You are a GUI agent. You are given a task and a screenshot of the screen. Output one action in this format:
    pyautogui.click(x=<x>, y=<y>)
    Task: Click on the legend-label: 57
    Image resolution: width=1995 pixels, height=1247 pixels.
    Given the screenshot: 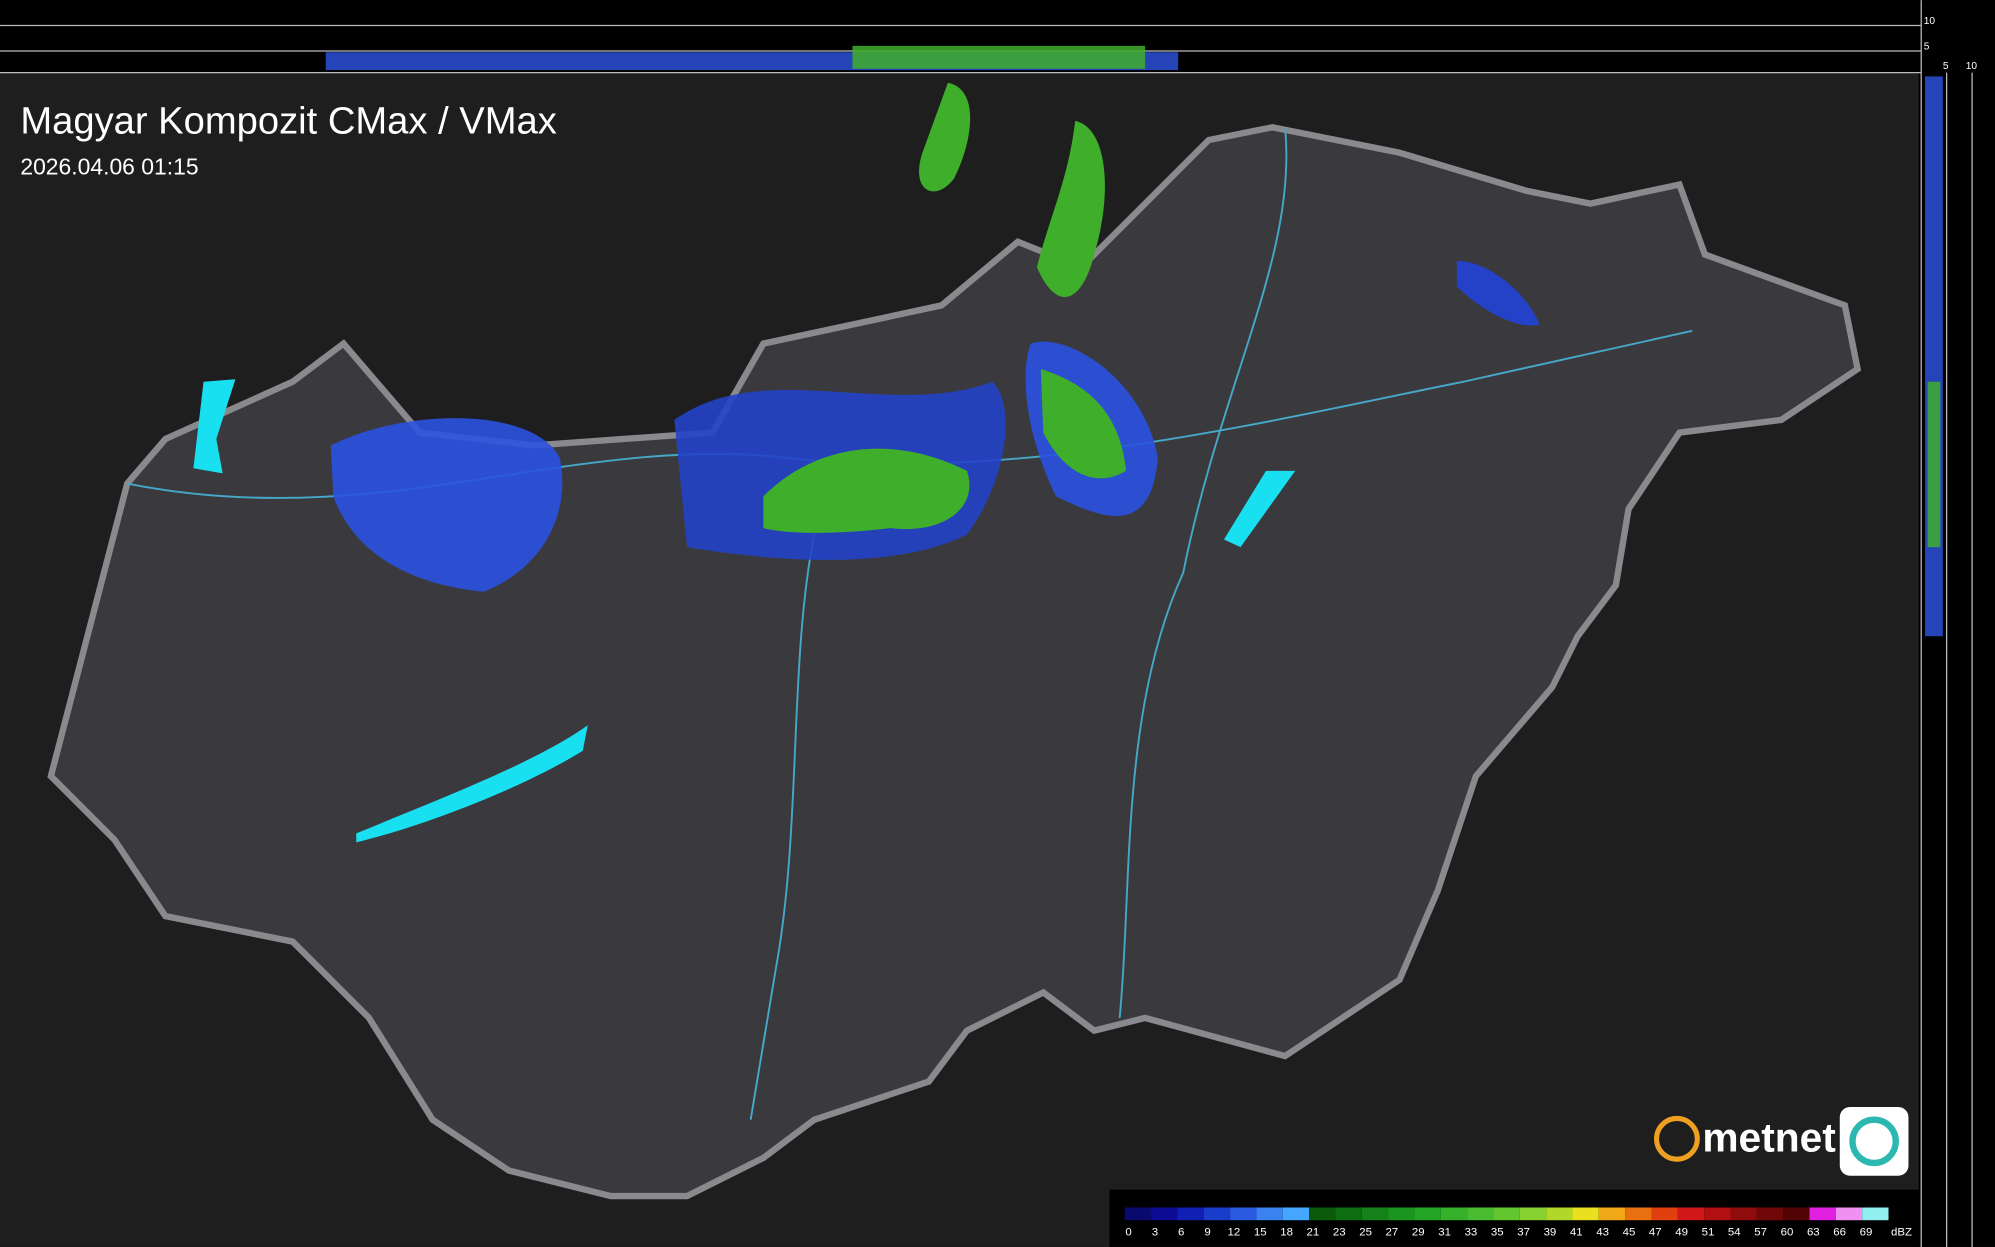 What is the action you would take?
    pyautogui.click(x=1760, y=1232)
    